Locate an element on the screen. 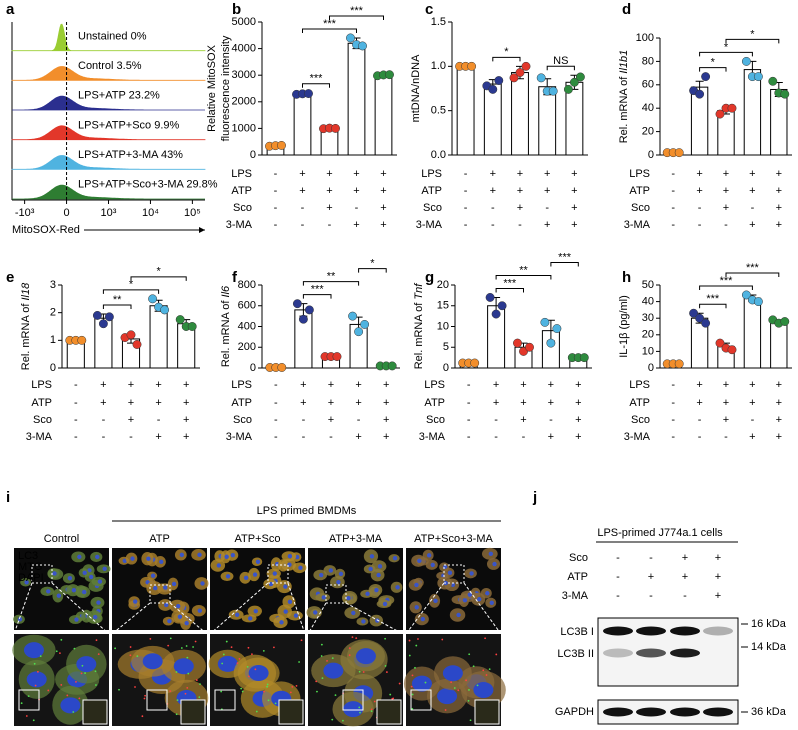 The height and width of the screenshot is (730, 798). bar is located at coordinates (779, 122).